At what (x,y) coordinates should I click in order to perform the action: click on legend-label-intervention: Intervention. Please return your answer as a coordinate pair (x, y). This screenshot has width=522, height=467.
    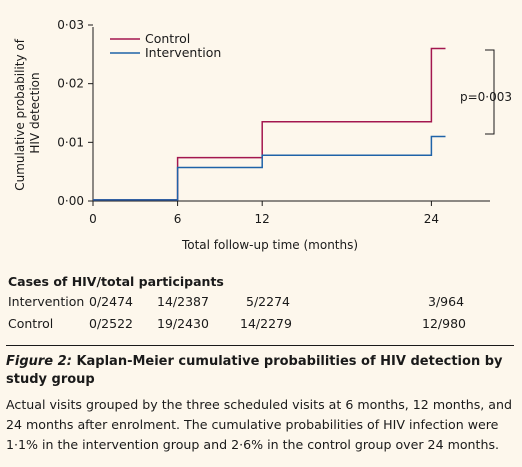
    Looking at the image, I should click on (183, 52).